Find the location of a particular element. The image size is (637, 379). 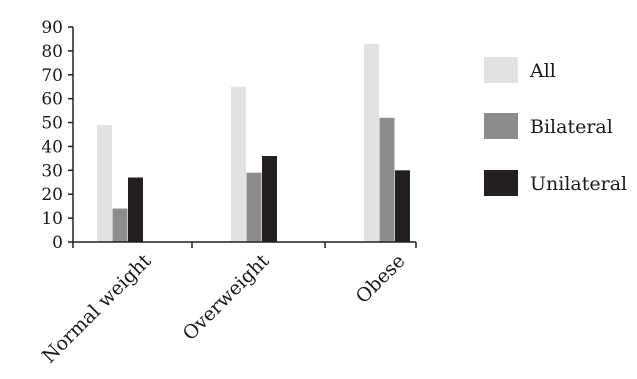

legend-swatch-all is located at coordinates (501, 70).